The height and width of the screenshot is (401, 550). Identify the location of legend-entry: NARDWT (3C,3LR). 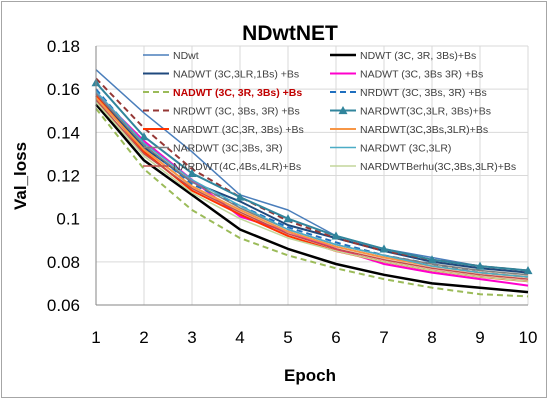
(390, 149).